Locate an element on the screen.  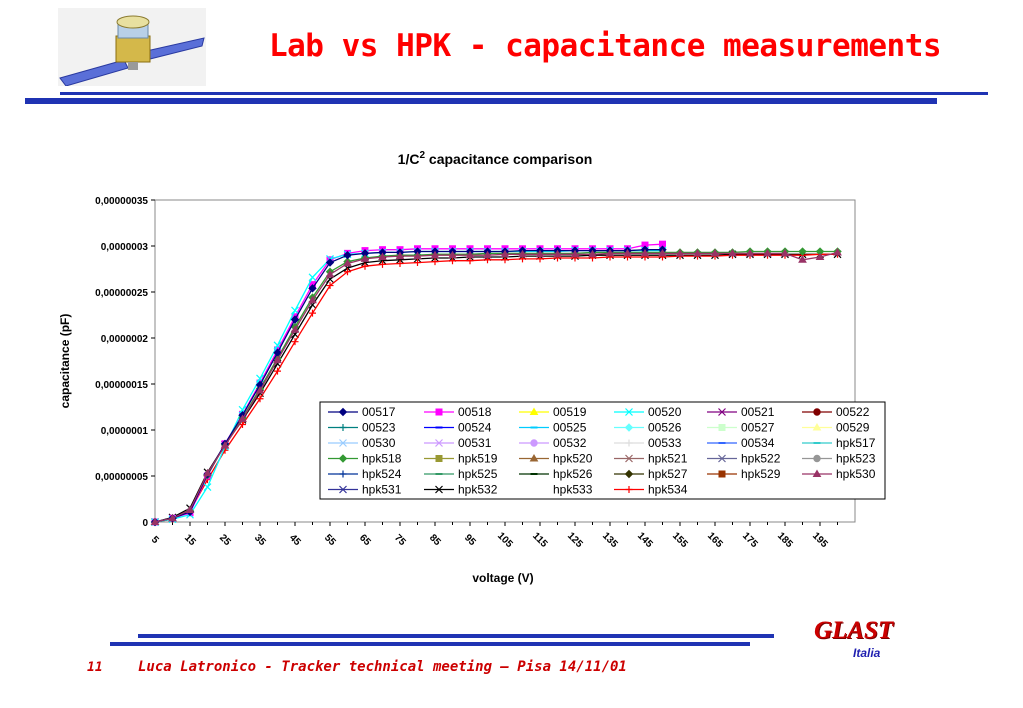
legend-label: hpk531 is located at coordinates (382, 490).